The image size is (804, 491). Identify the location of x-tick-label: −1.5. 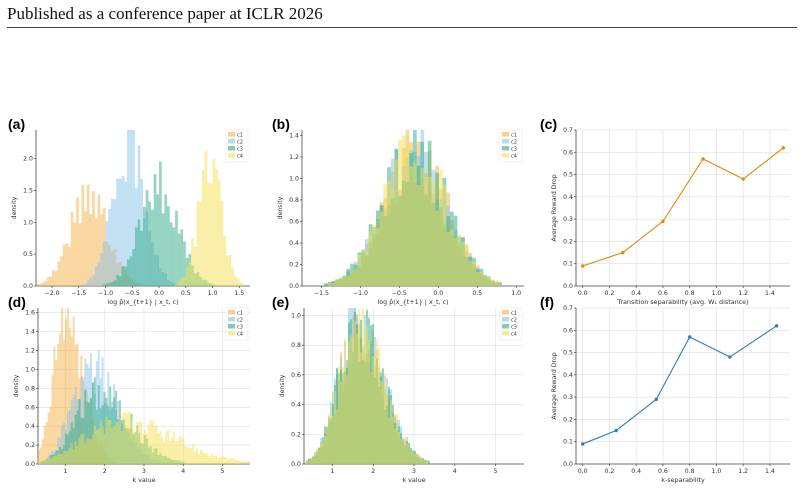
(321, 293).